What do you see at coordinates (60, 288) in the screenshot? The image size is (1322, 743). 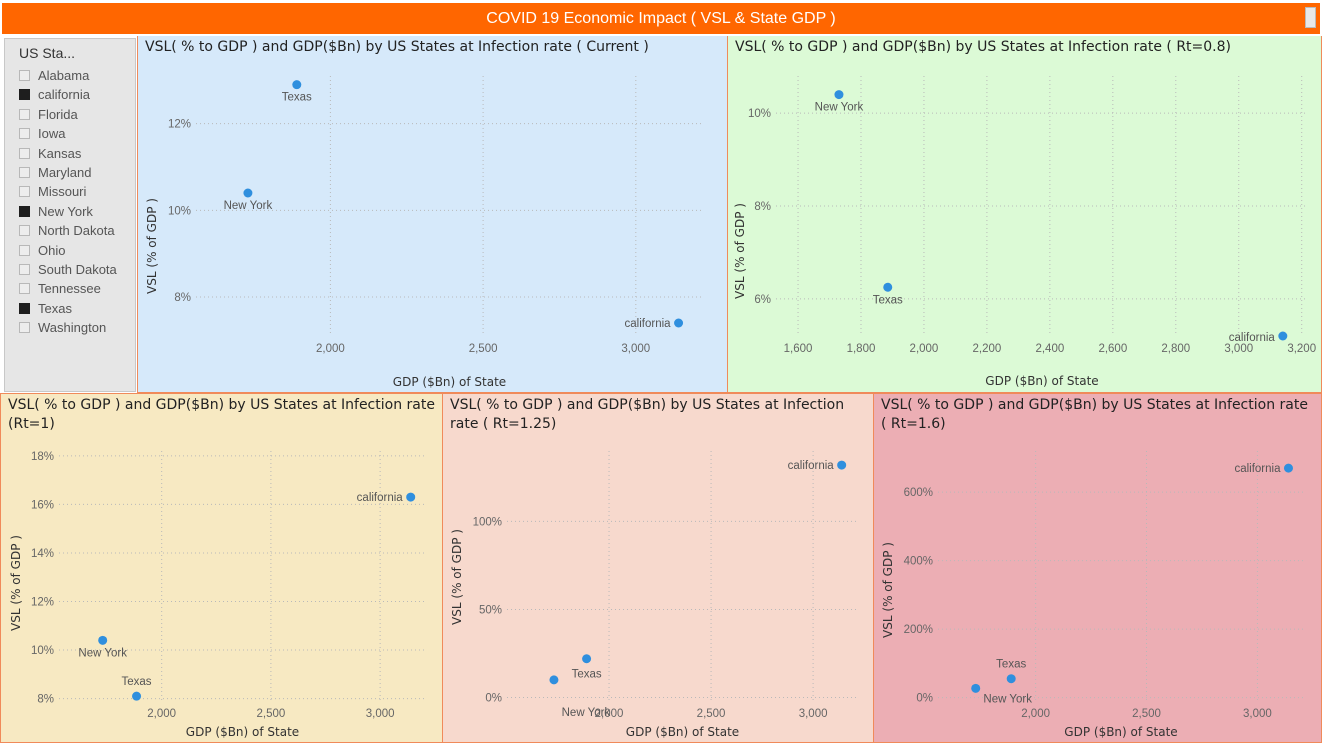 I see `slicer-item: Tennessee` at bounding box center [60, 288].